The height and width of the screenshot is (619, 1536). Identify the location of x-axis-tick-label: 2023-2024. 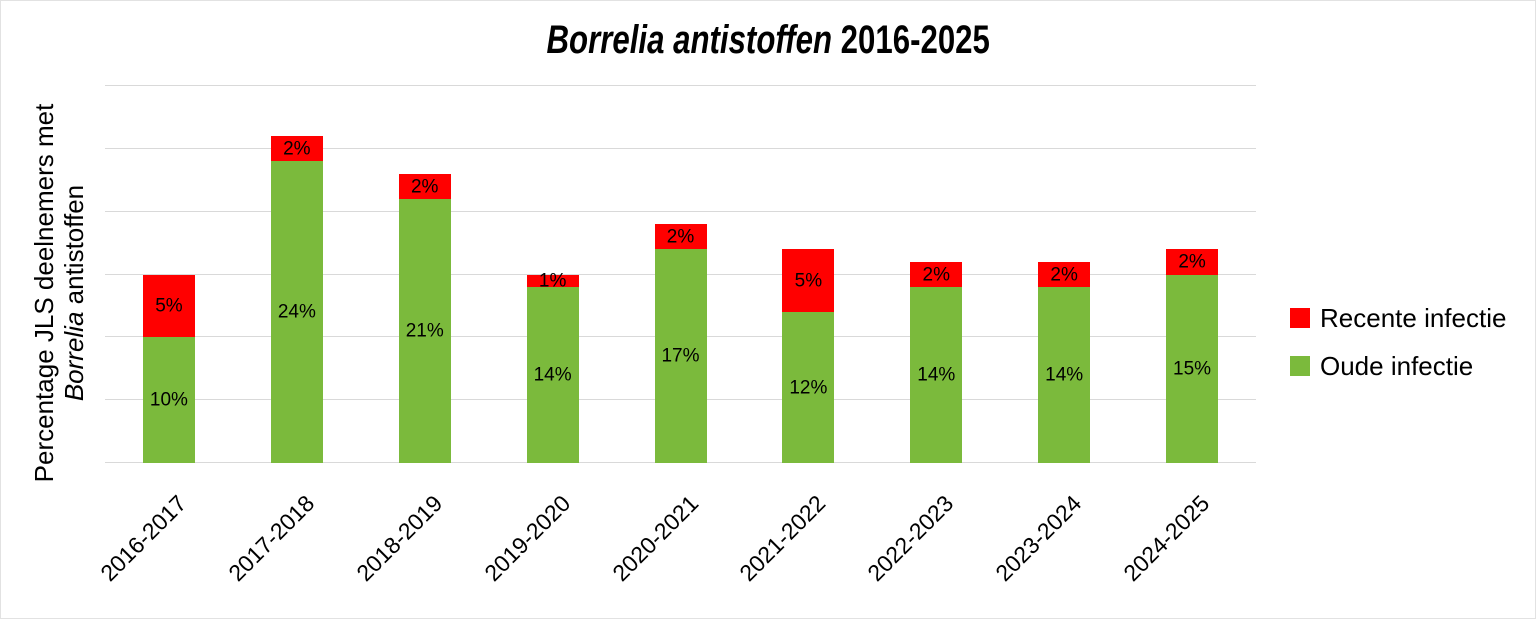
(1038, 538).